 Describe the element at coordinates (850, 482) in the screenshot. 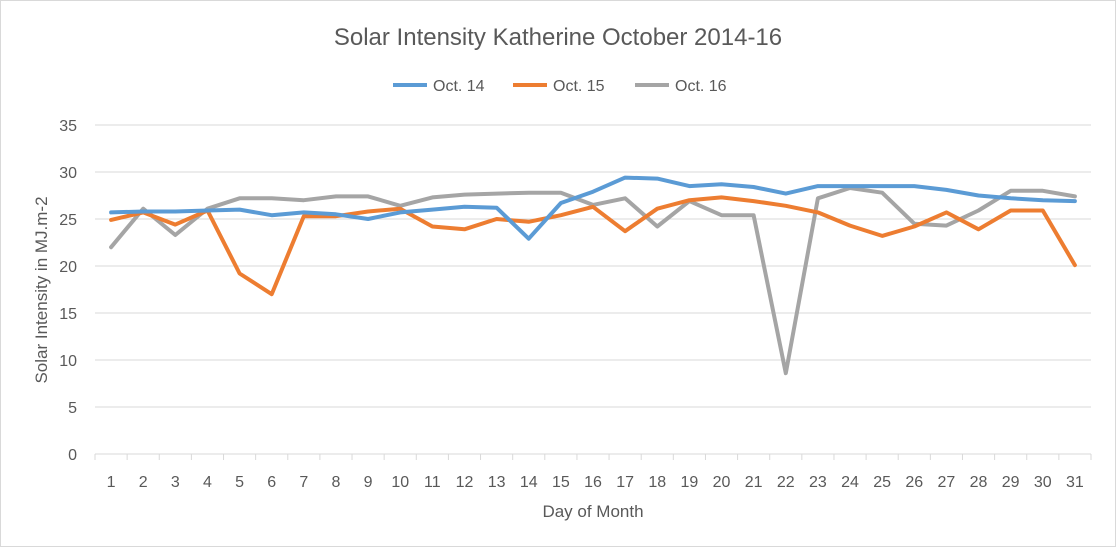

I see `x-tick-label: 24` at that location.